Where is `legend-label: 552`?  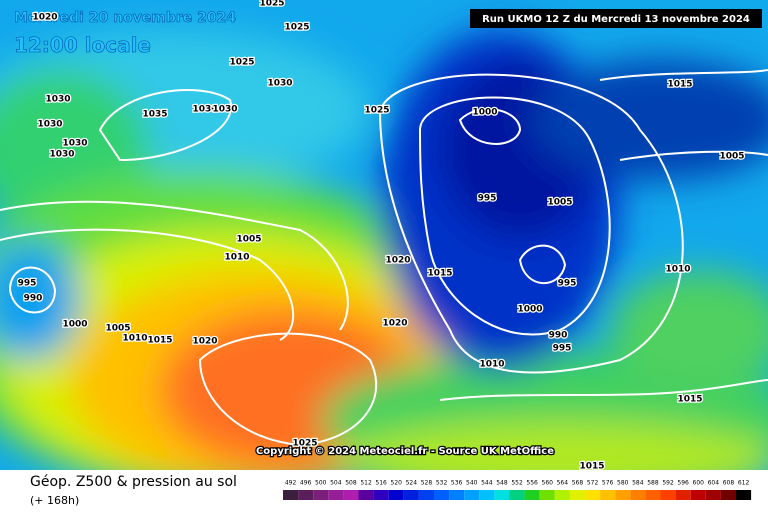 legend-label: 552 is located at coordinates (517, 483).